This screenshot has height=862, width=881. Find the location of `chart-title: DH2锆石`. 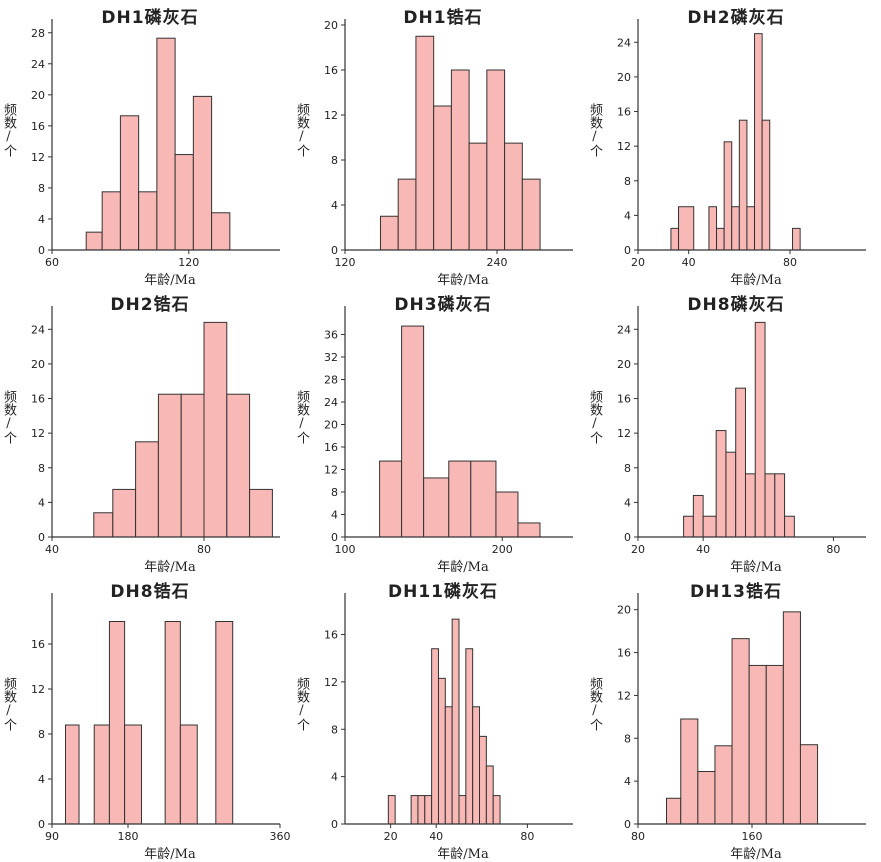

chart-title: DH2锆石 is located at coordinates (150, 305).